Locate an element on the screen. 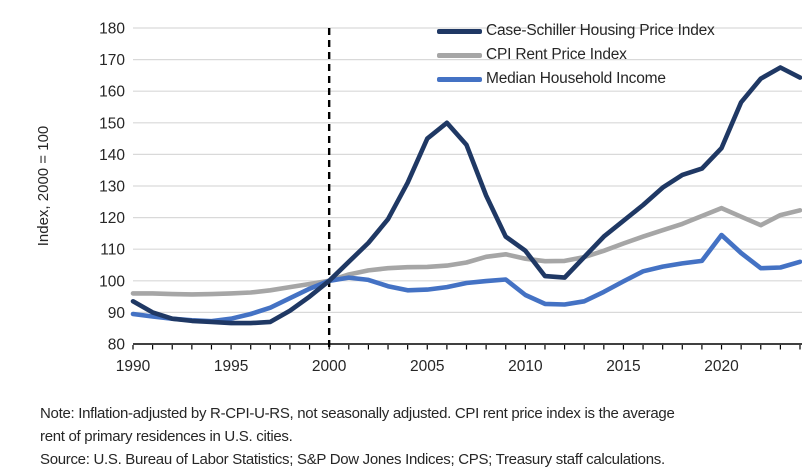 The image size is (802, 474). legend-marker-median-income is located at coordinates (459, 79).